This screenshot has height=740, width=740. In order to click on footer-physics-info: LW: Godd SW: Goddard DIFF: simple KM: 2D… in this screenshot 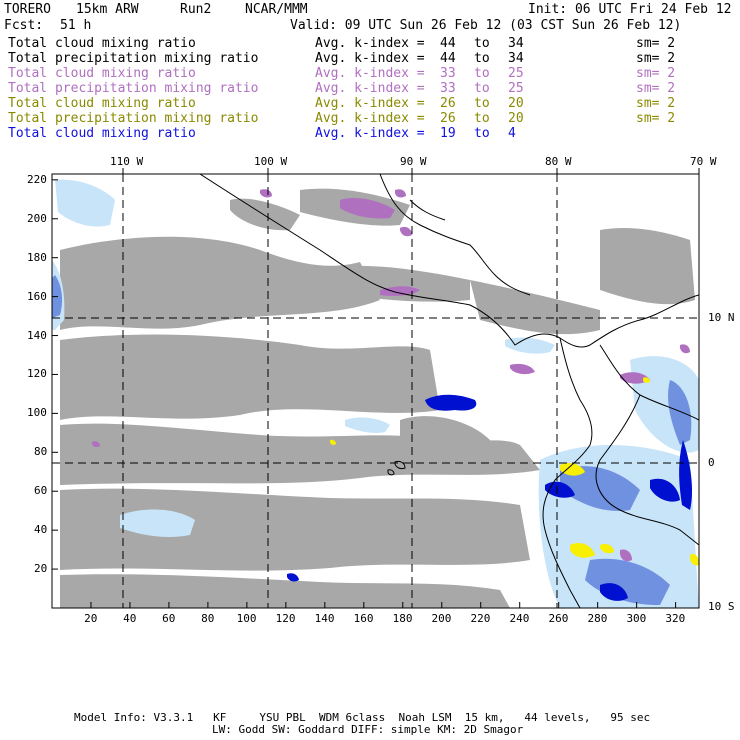, I will do `click(368, 729)`.